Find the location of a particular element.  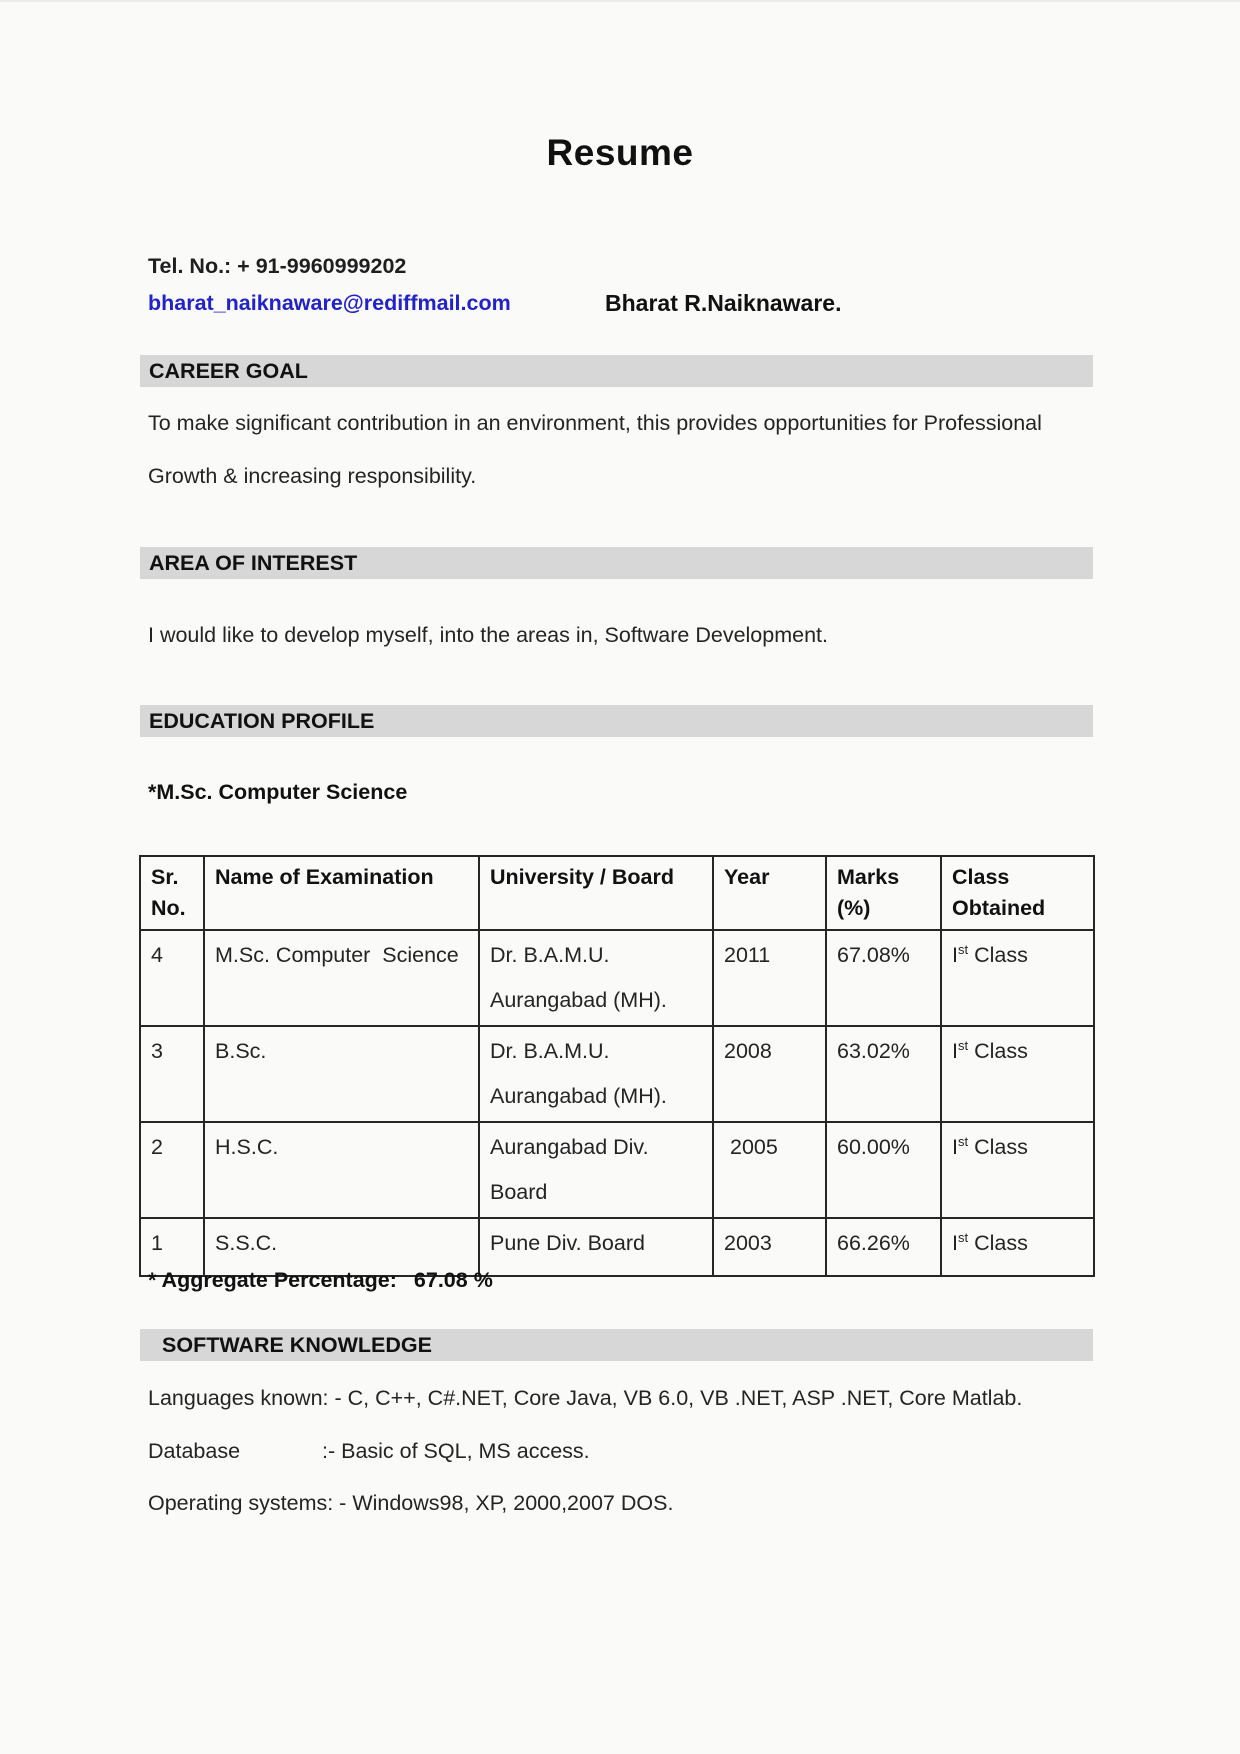

col-header-sr-no: Sr. No. is located at coordinates (172, 893).